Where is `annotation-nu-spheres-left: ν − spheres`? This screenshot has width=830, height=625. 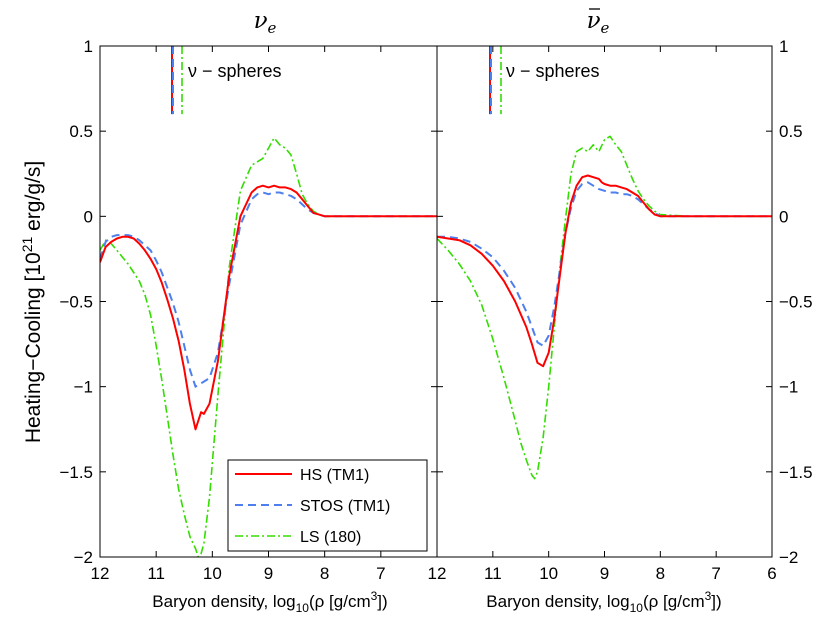
annotation-nu-spheres-left: ν − spheres is located at coordinates (235, 71).